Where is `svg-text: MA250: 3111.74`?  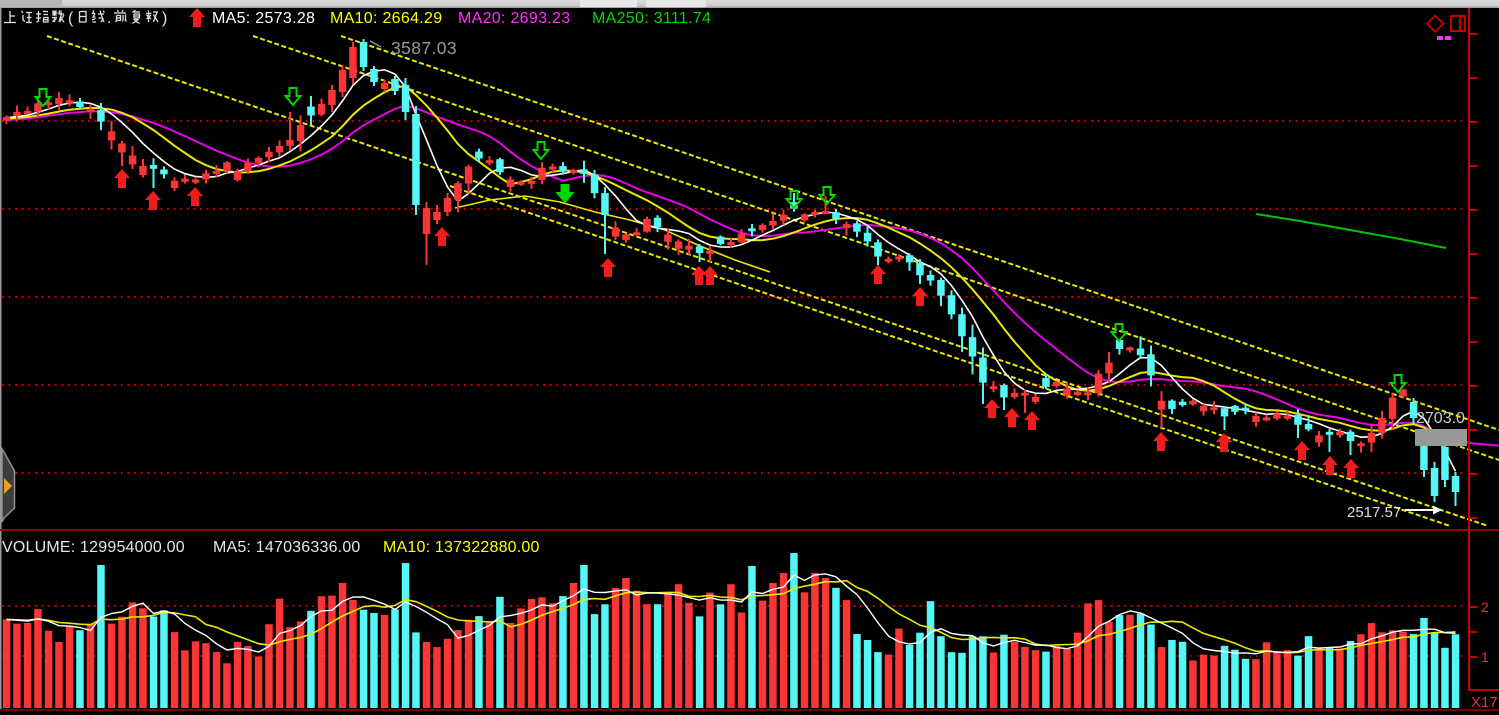
svg-text: MA250: 3111.74 is located at coordinates (651, 18).